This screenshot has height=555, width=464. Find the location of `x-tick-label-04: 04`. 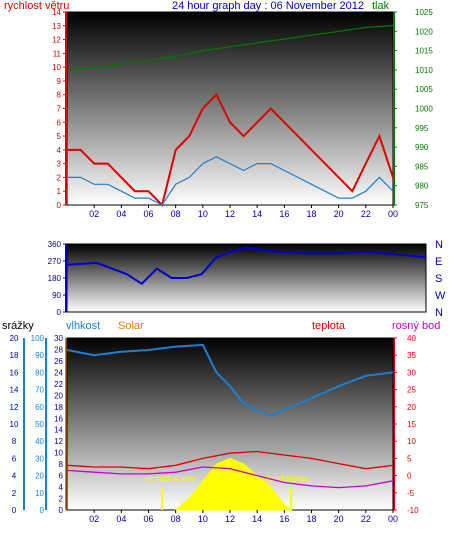

x-tick-label-04: 04 is located at coordinates (121, 214).